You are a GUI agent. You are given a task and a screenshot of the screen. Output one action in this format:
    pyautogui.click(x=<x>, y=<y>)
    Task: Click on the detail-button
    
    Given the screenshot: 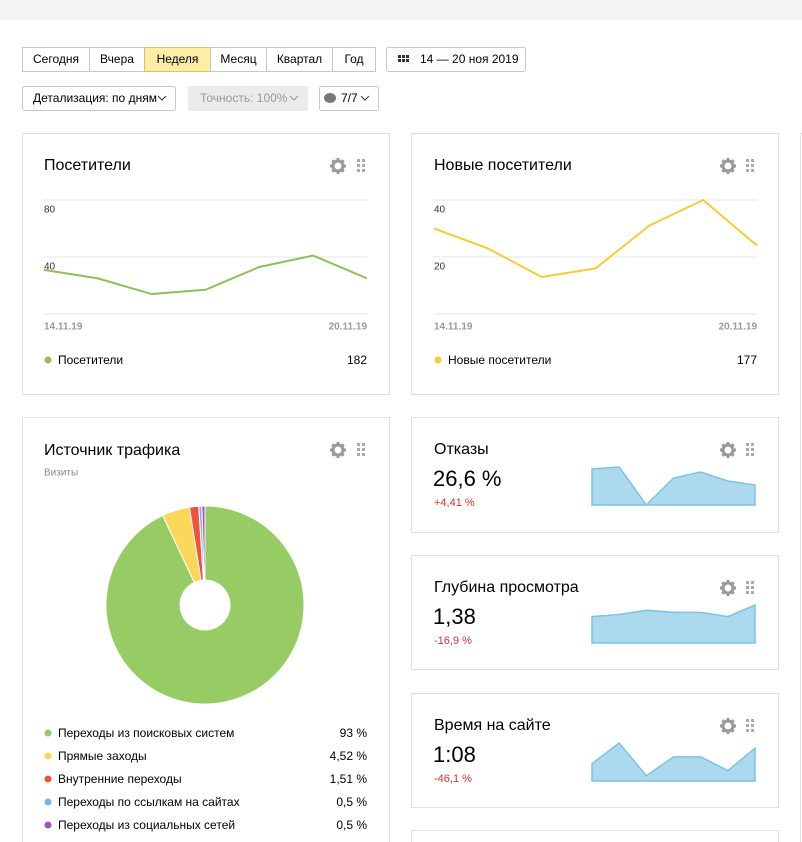 What is the action you would take?
    pyautogui.click(x=99, y=98)
    